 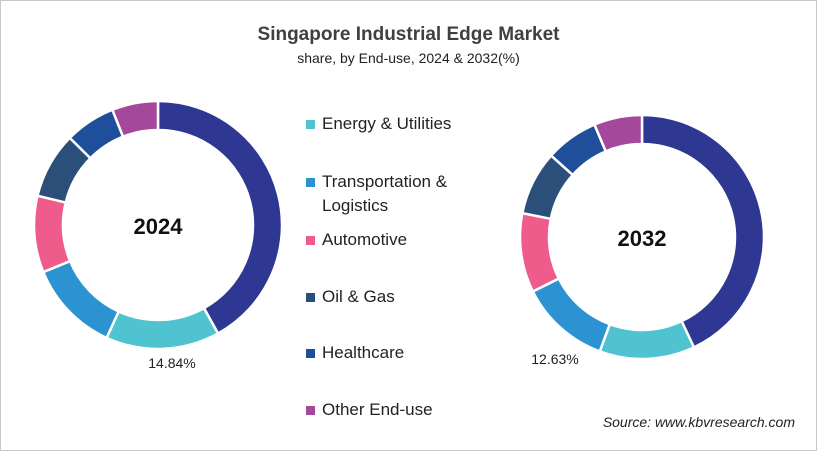 I want to click on legend-label: Healthcare, so click(x=363, y=352).